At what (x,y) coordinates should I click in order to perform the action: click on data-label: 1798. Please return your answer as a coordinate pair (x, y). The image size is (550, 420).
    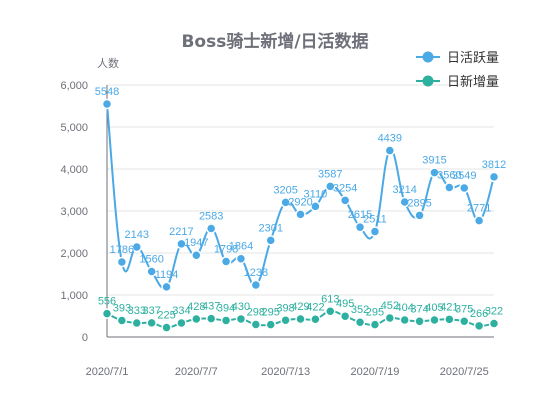
    Looking at the image, I should click on (226, 249).